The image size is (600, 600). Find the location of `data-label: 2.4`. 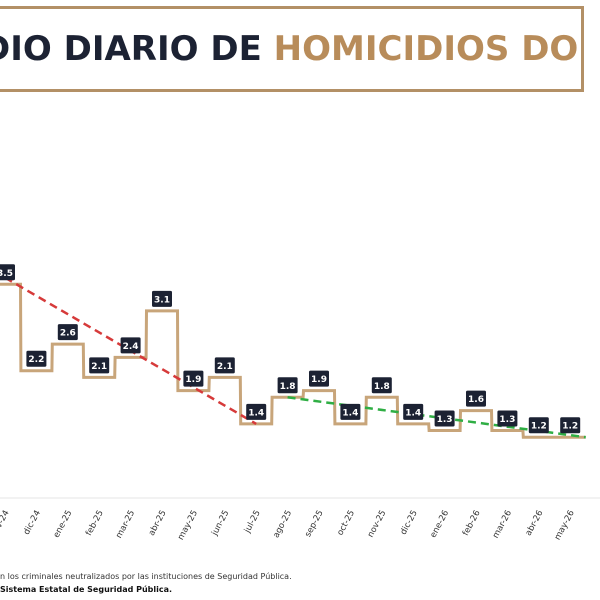

data-label: 2.4 is located at coordinates (131, 347).